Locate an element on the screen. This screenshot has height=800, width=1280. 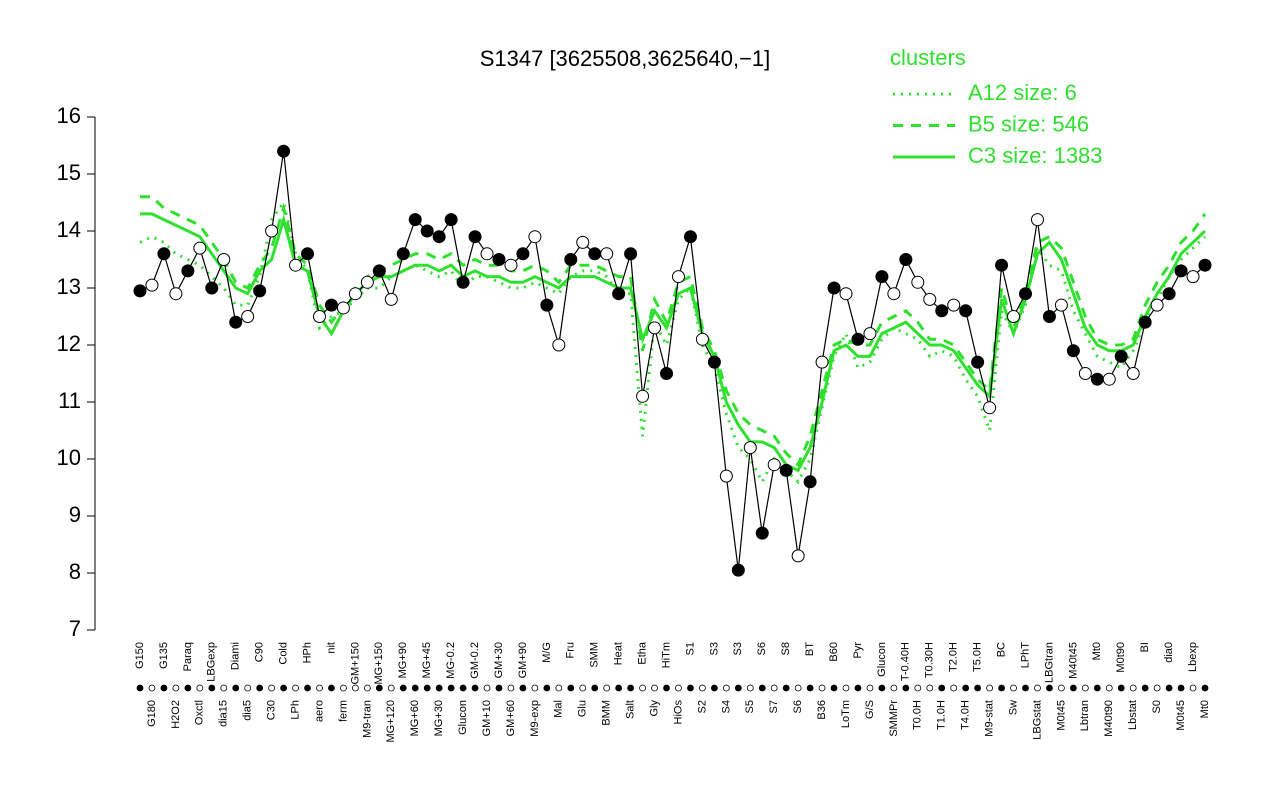
x-tick-label: Diami is located at coordinates (236, 656).